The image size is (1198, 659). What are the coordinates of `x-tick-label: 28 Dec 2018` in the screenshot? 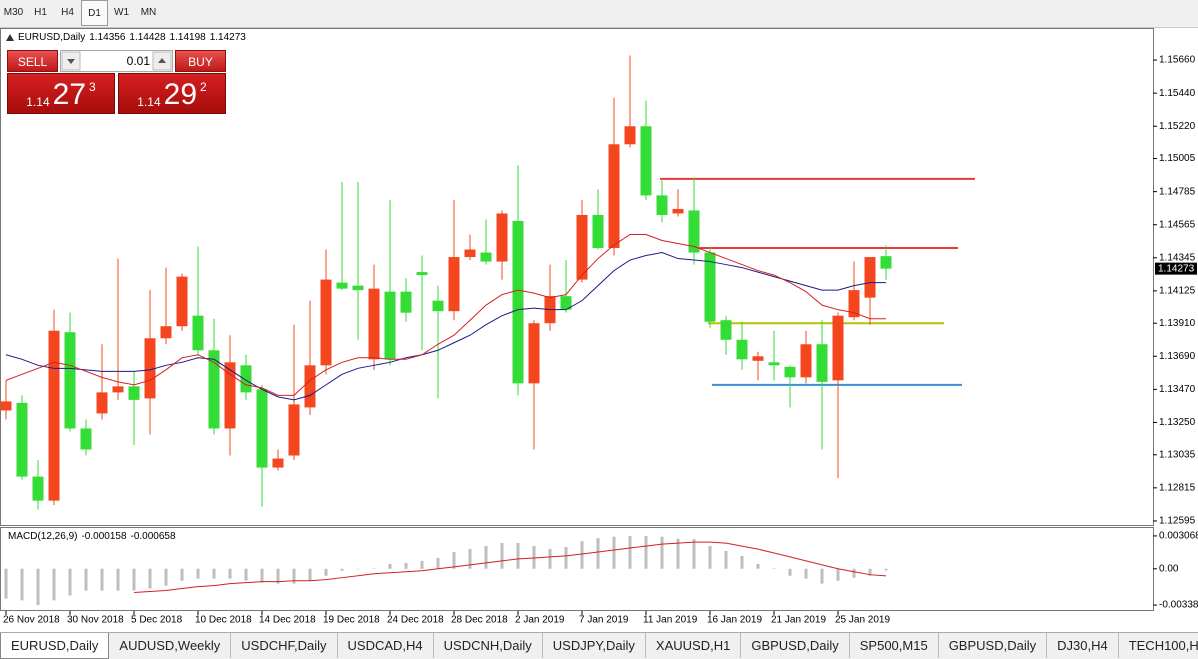 It's located at (479, 620).